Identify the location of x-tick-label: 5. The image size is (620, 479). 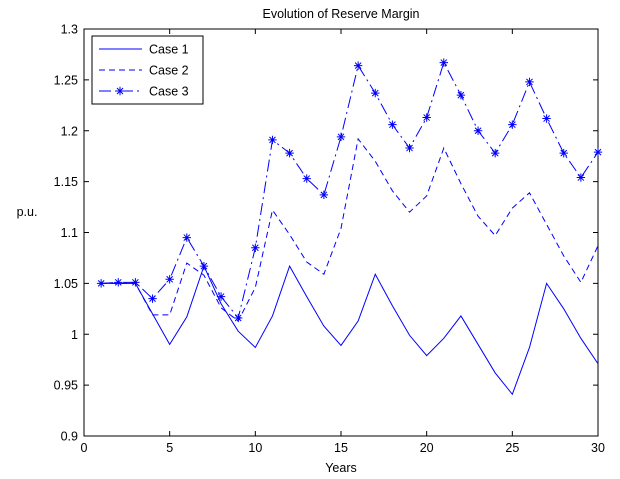
(169, 448).